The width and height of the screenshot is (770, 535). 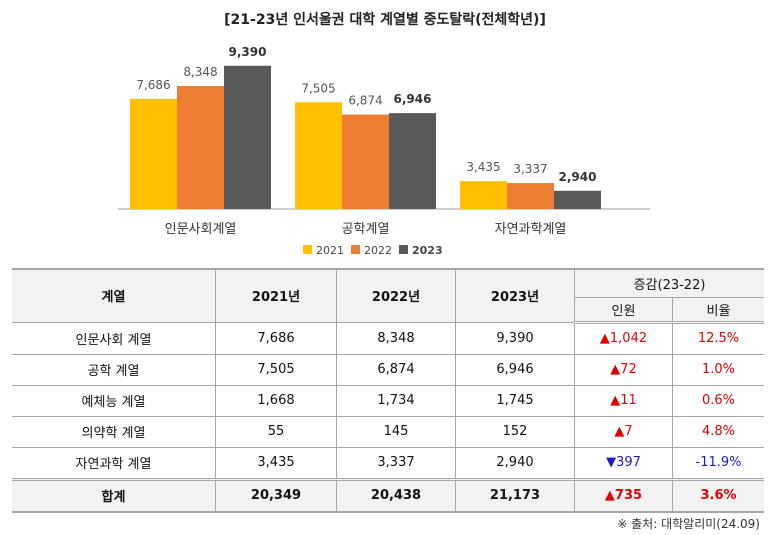 I want to click on data-label: 7,505, so click(x=318, y=88).